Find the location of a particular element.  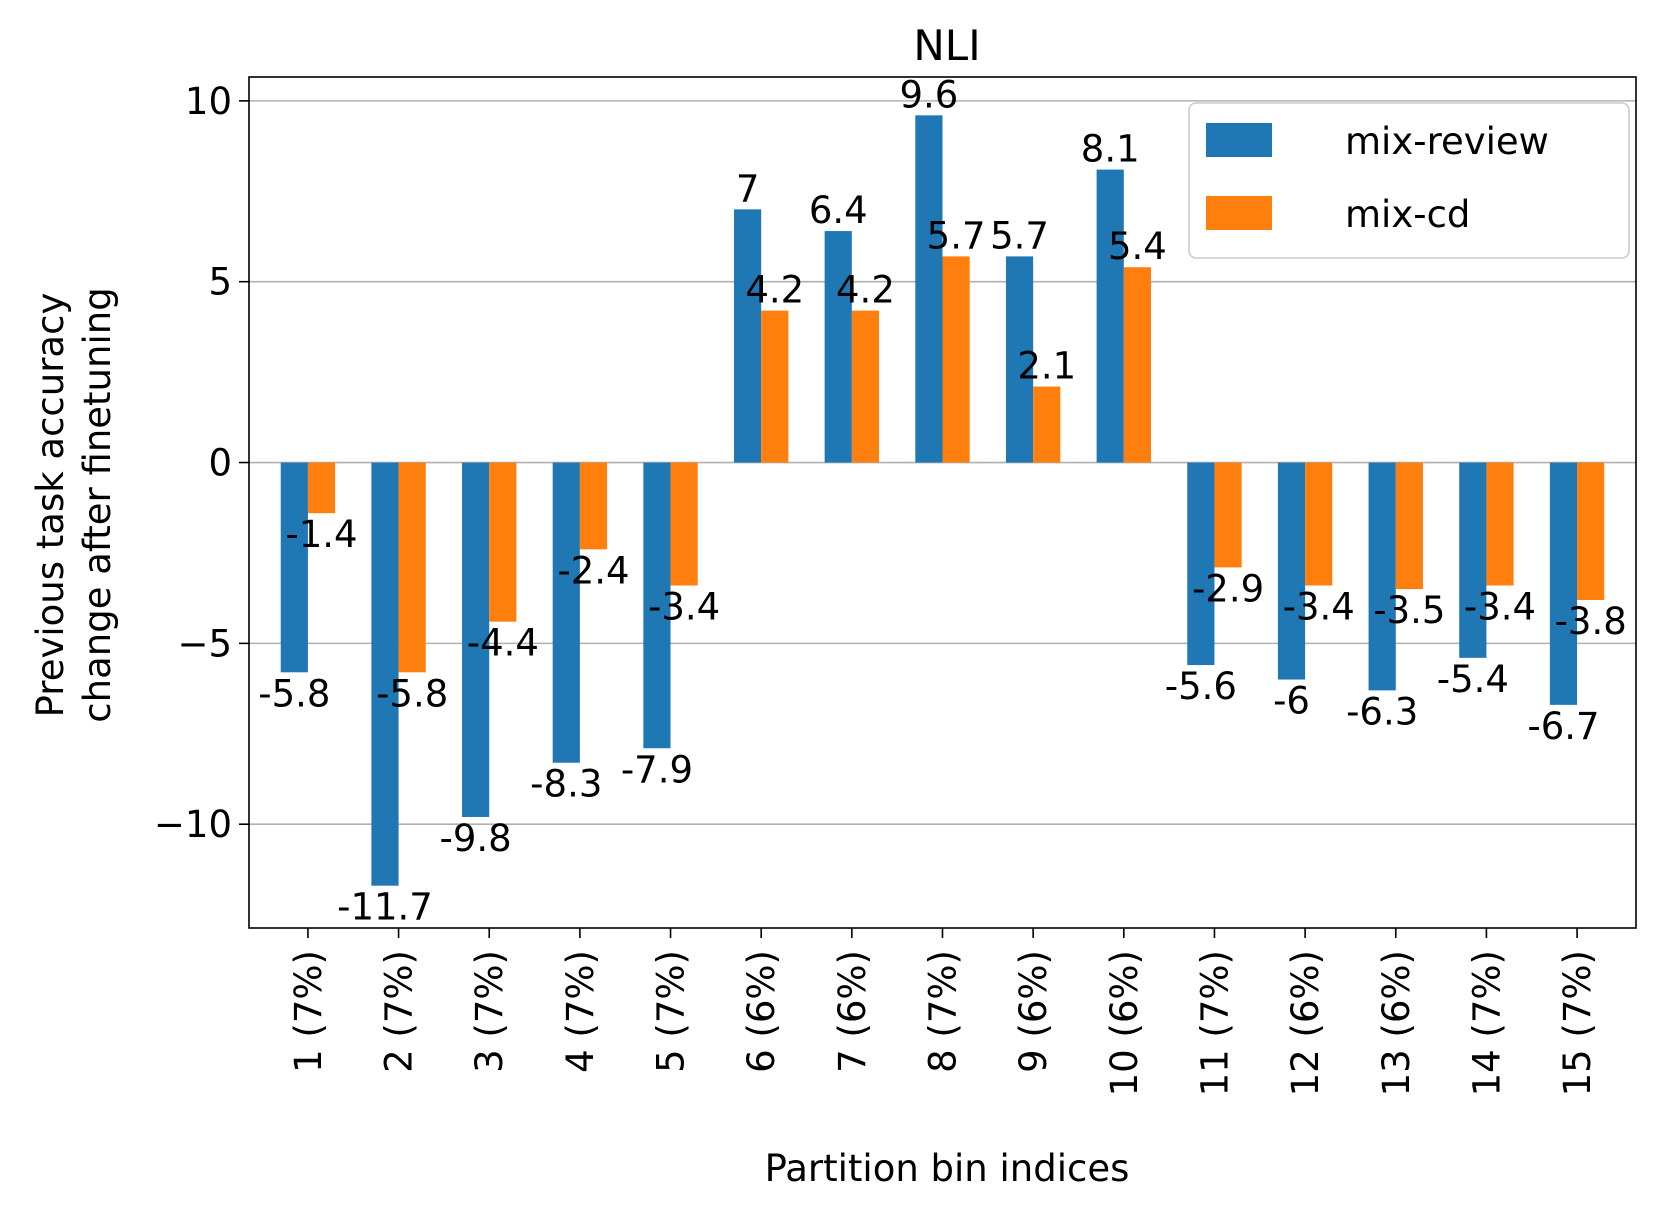

legend-label-mix-review: mix-review is located at coordinates (1447, 141).